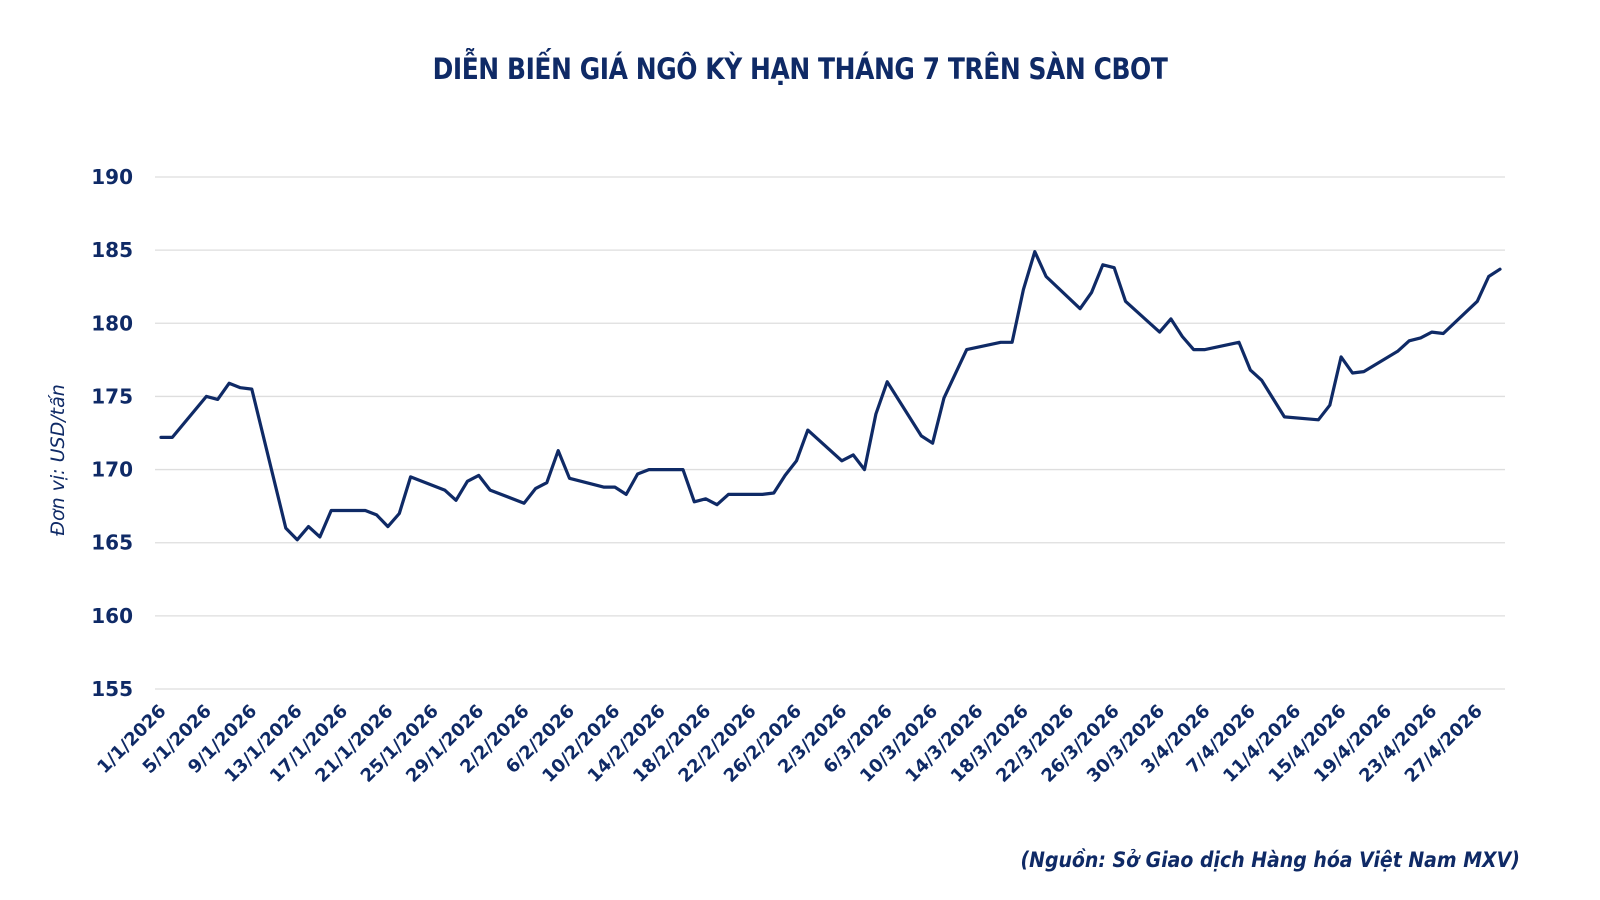  I want to click on y-axis-ticks: 155 160 165 170 175 180 185 190, so click(112, 433).